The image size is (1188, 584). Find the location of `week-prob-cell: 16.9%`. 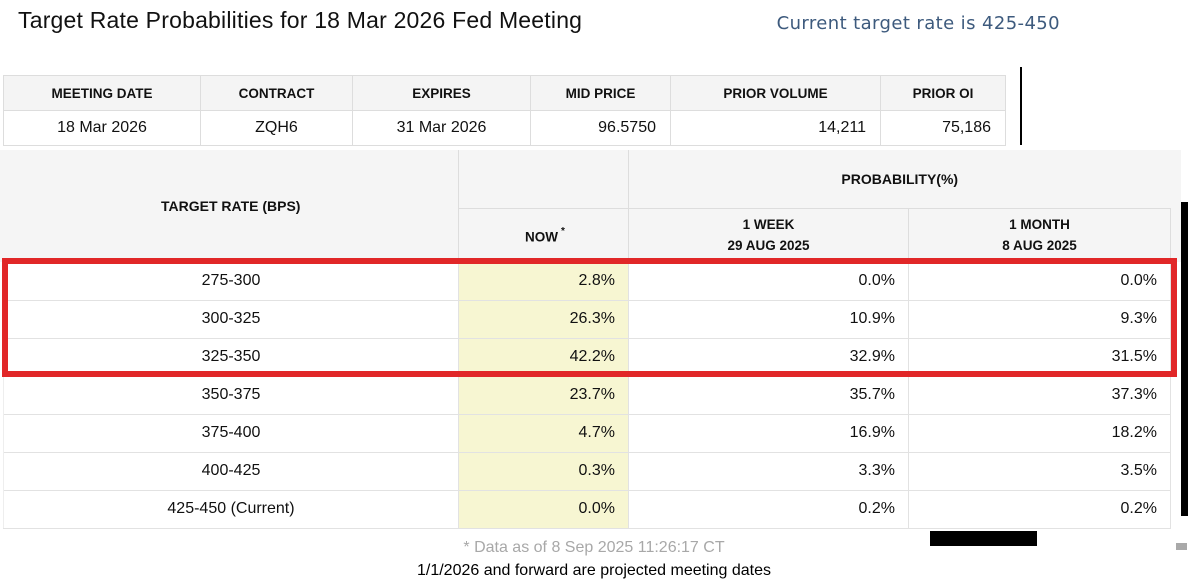

week-prob-cell: 16.9% is located at coordinates (768, 432).